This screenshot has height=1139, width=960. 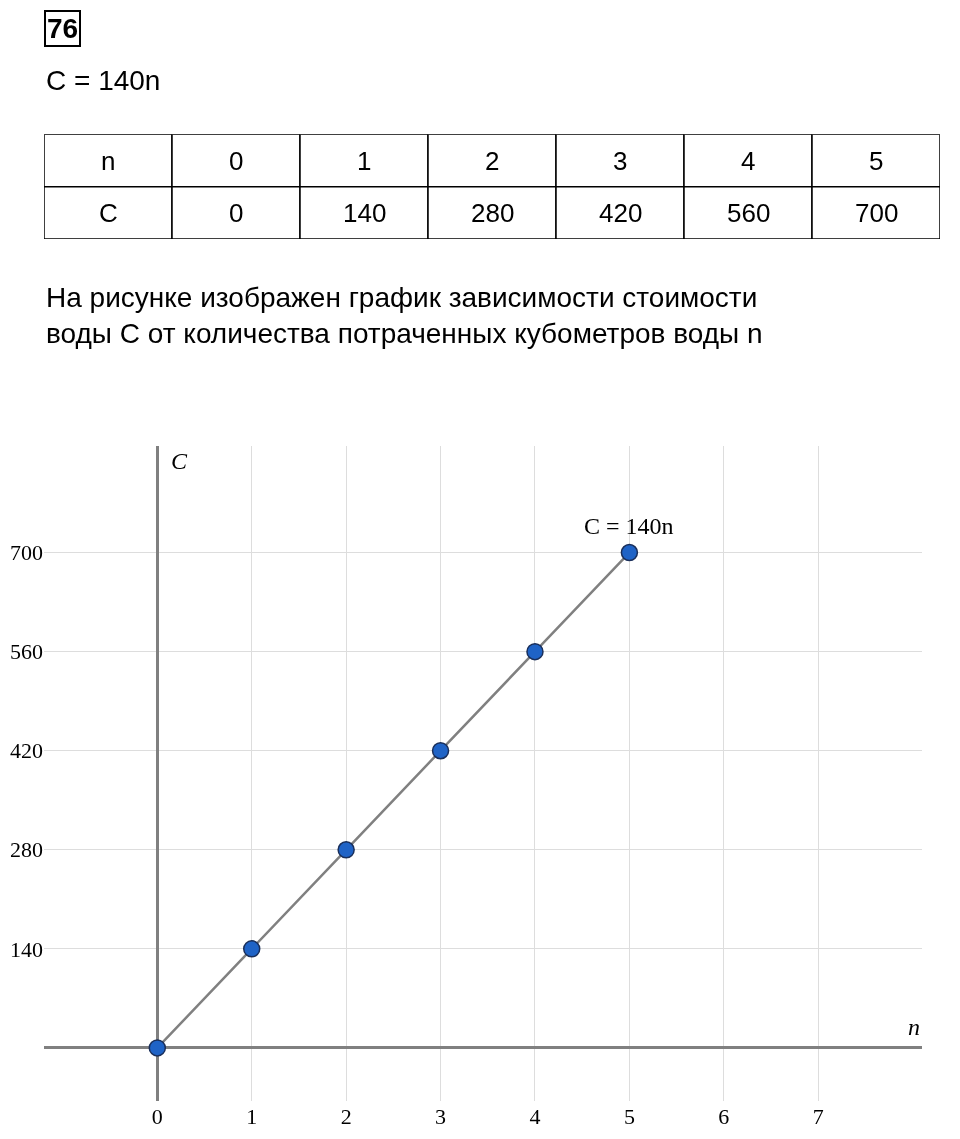 I want to click on chart-title: 76, so click(x=63, y=28).